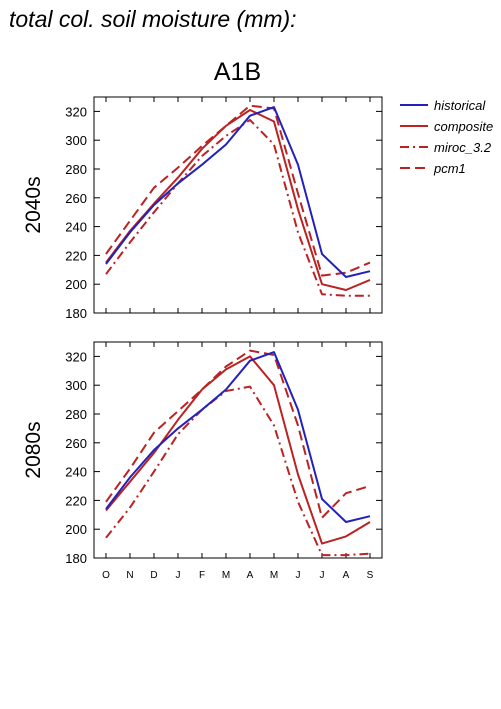 The height and width of the screenshot is (709, 501). Describe the element at coordinates (237, 72) in the screenshot. I see `scenario-title: A1B` at that location.